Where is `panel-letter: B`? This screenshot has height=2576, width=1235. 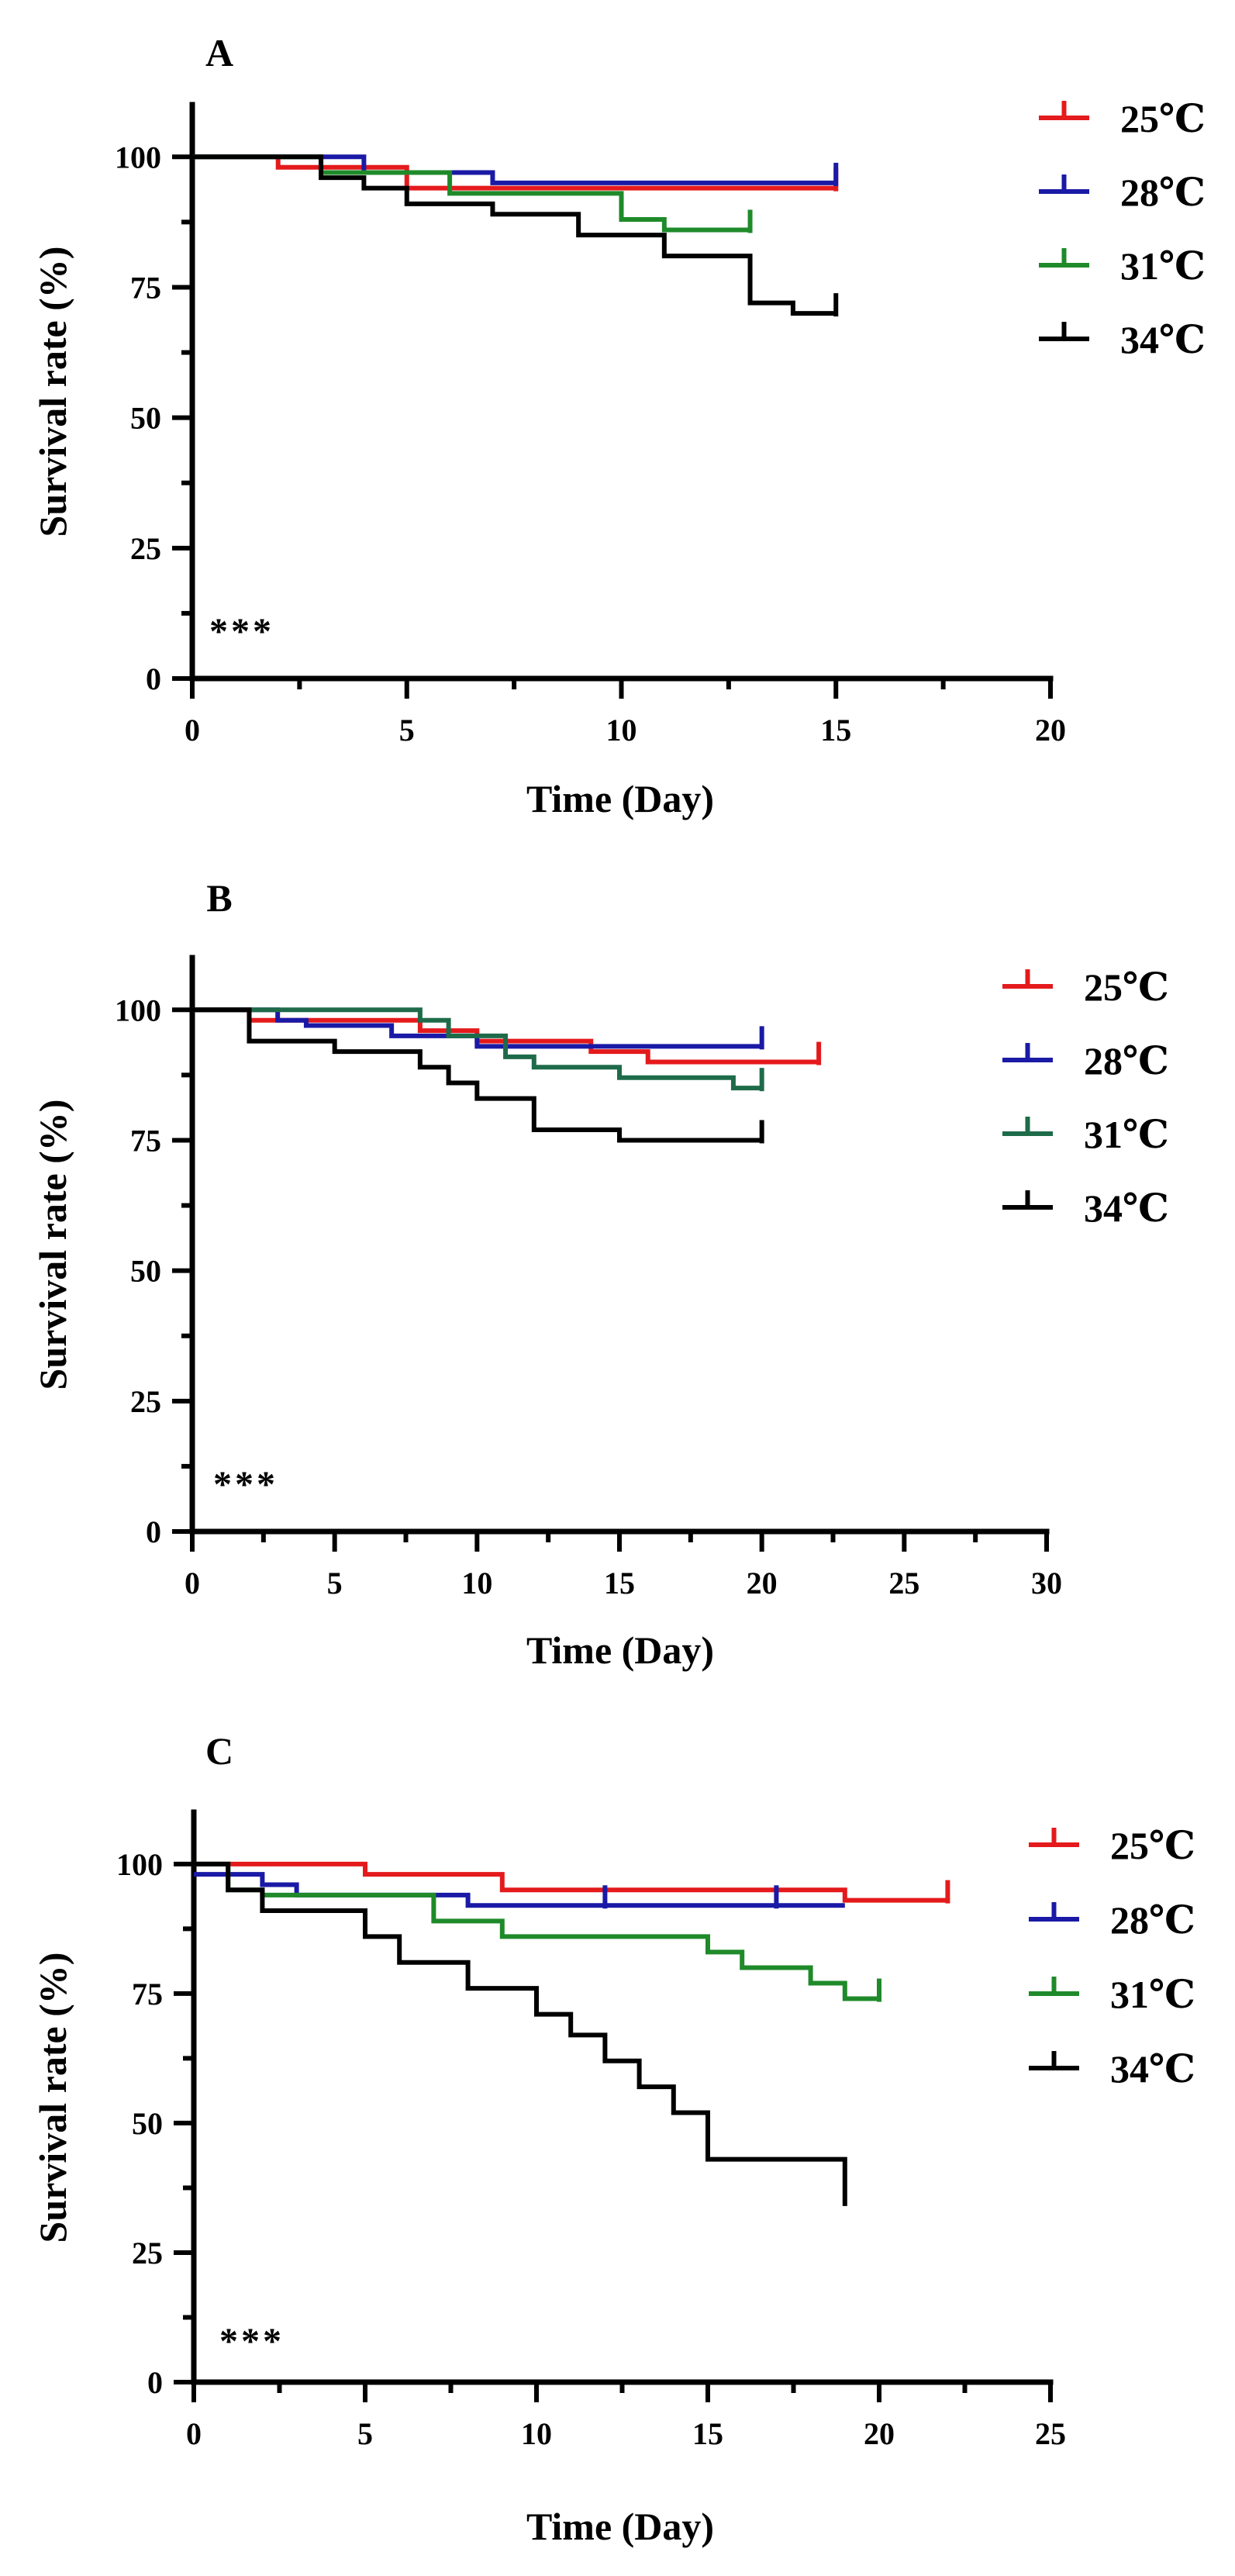
panel-letter: B is located at coordinates (219, 898).